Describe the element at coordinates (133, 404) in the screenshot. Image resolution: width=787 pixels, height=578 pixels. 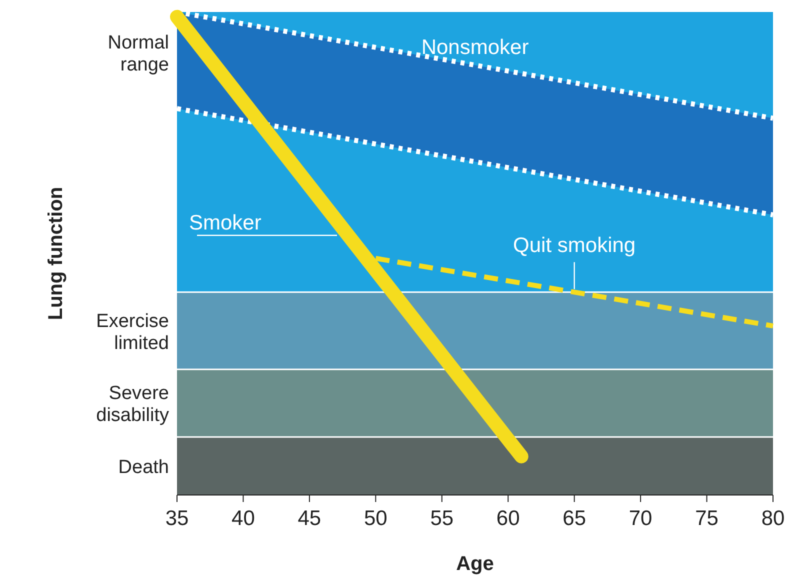
I see `band-label: Severe disability` at that location.